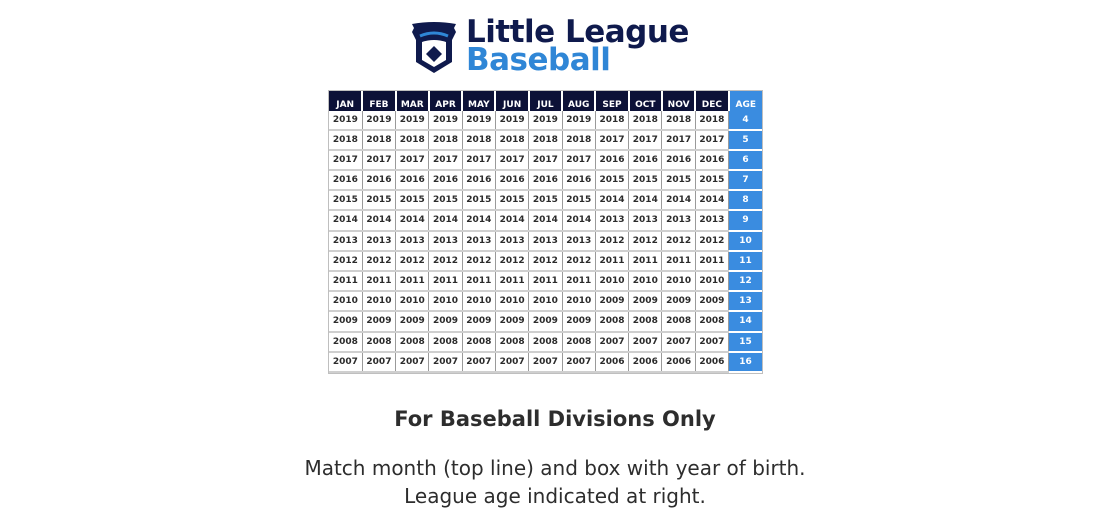  I want to click on month-header: AUG, so click(579, 101).